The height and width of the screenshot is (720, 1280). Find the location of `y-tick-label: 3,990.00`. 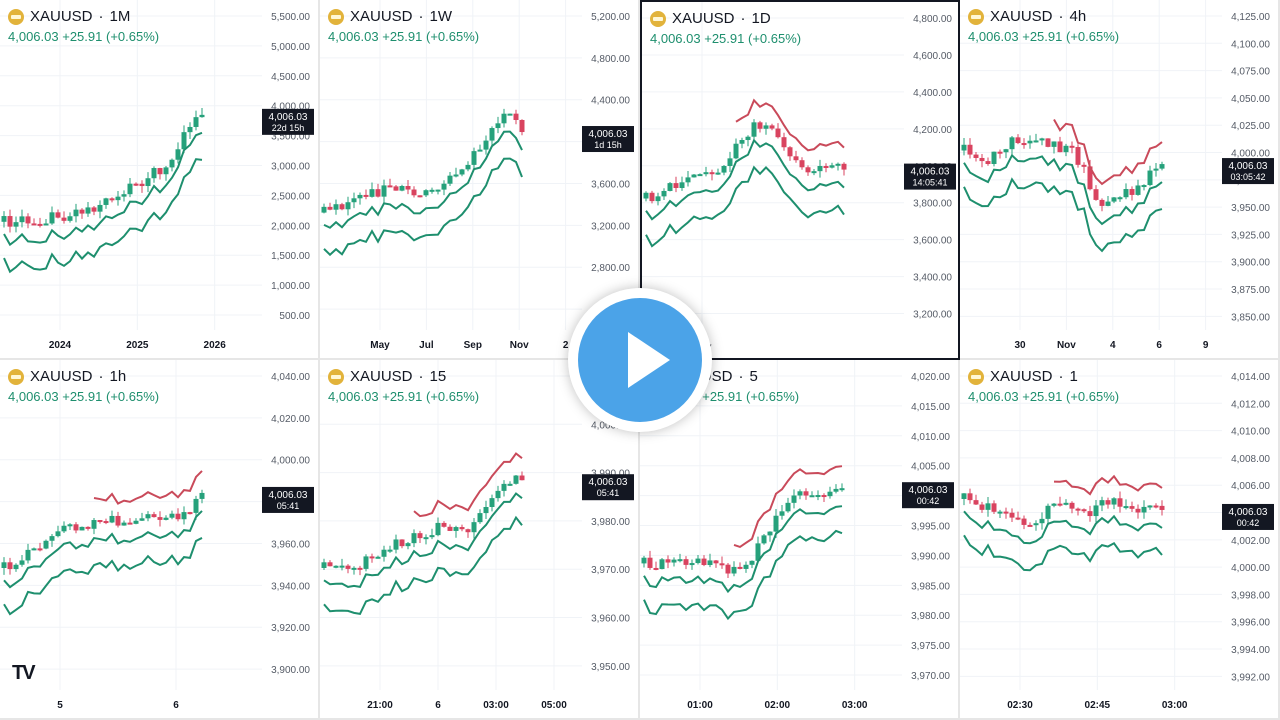

y-tick-label: 3,990.00 is located at coordinates (610, 474).